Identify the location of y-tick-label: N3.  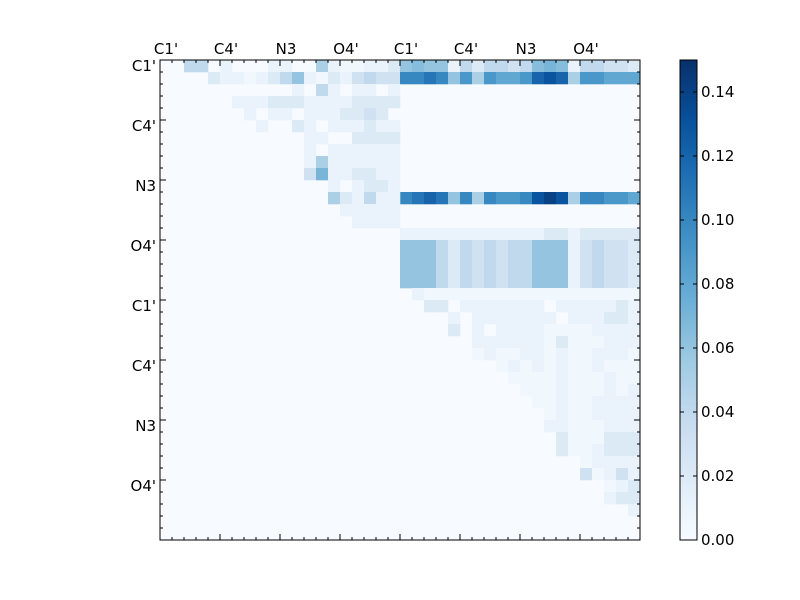
(145, 186).